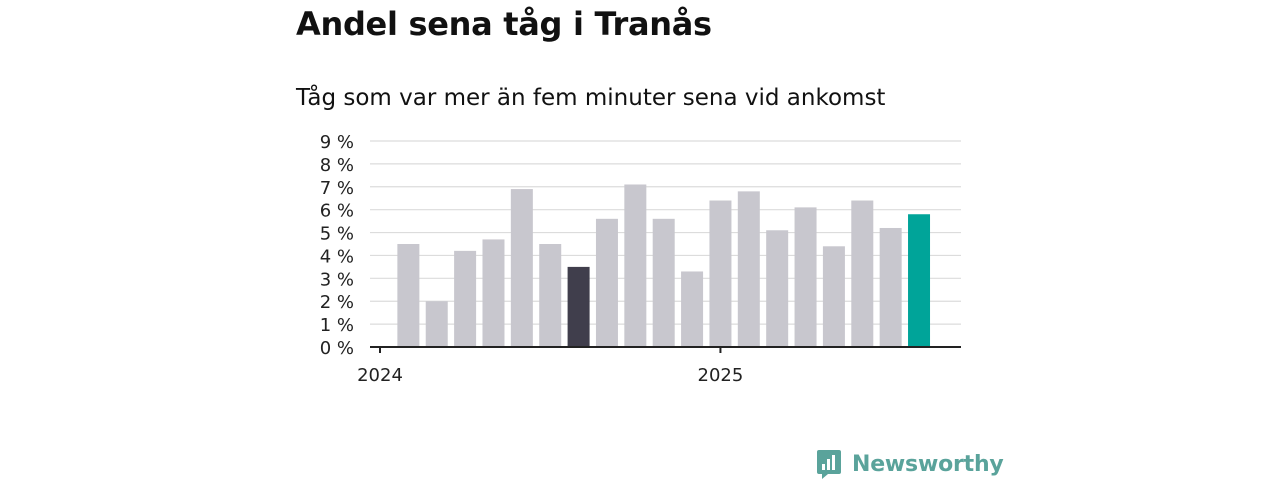 The width and height of the screenshot is (1280, 482). I want to click on y-tick-label: 2 %, so click(337, 302).